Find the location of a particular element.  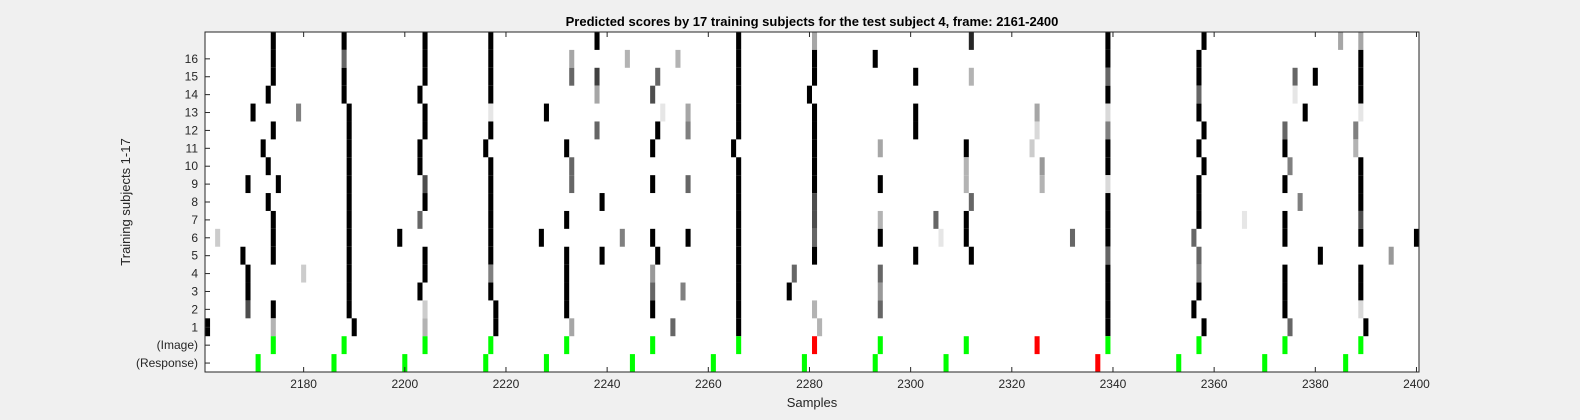

y-tick-label: (Image) is located at coordinates (177, 345).